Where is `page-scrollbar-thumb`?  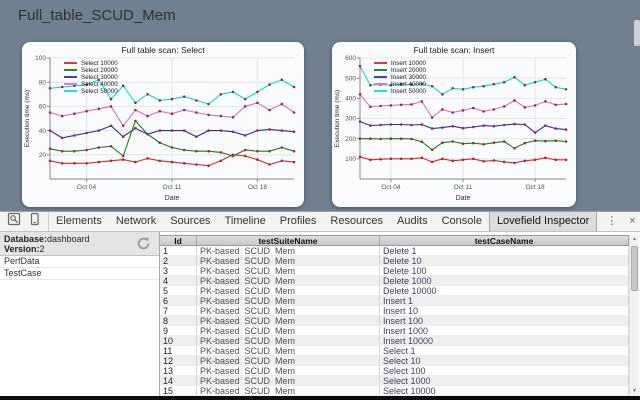
page-scrollbar-thumb is located at coordinates (637, 33).